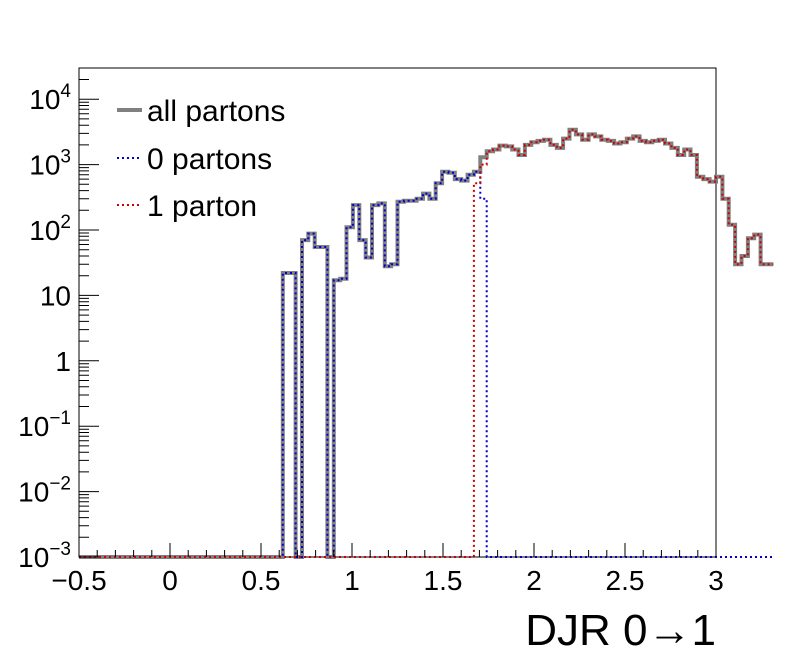 The height and width of the screenshot is (672, 796). I want to click on x-tick-label: 0, so click(170, 580).